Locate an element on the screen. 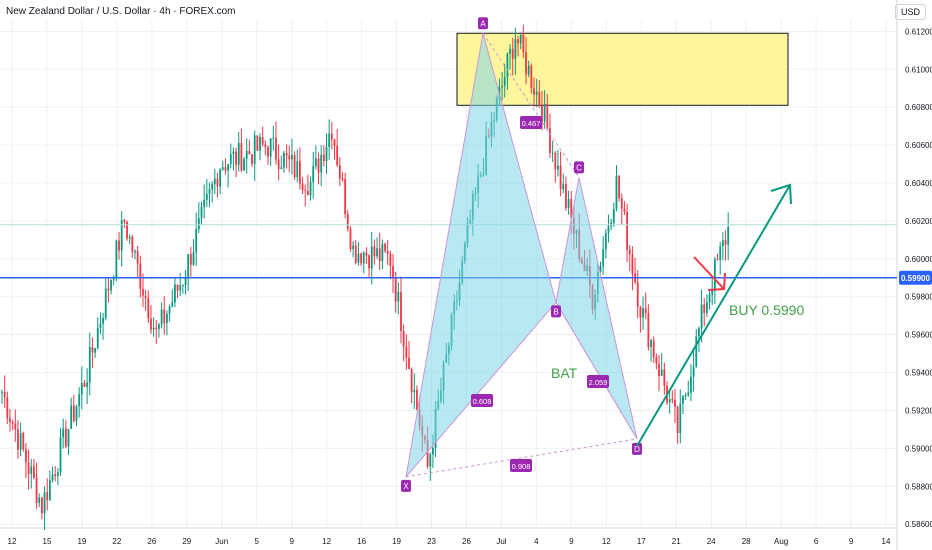 This screenshot has width=932, height=550. x-tick-label: 15 is located at coordinates (47, 541).